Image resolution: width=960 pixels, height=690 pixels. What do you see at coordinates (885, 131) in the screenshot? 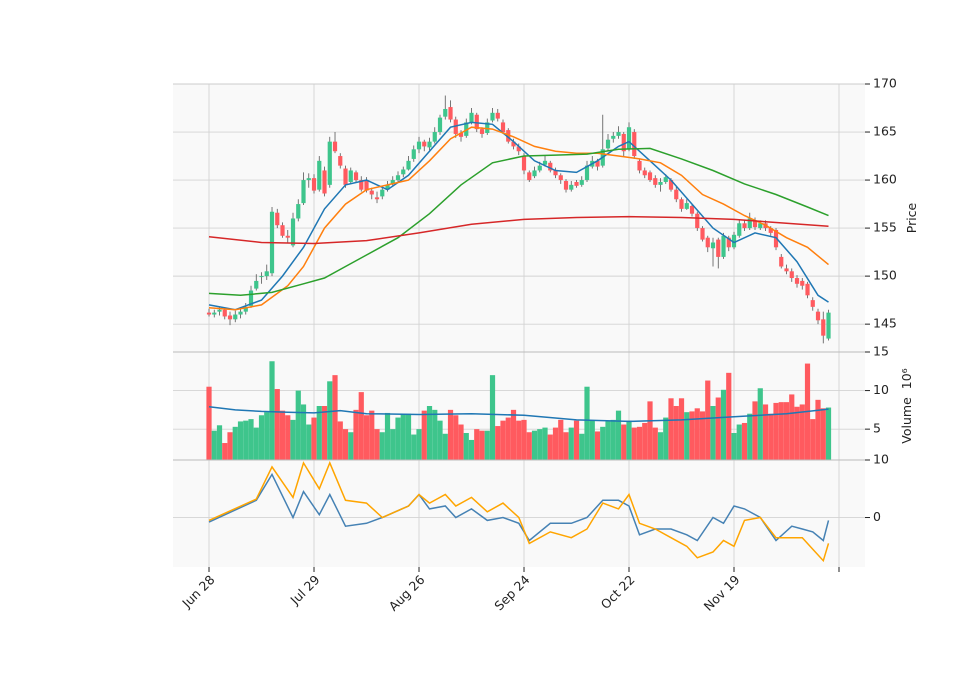
I see `y-tick-label: 165` at bounding box center [885, 131].